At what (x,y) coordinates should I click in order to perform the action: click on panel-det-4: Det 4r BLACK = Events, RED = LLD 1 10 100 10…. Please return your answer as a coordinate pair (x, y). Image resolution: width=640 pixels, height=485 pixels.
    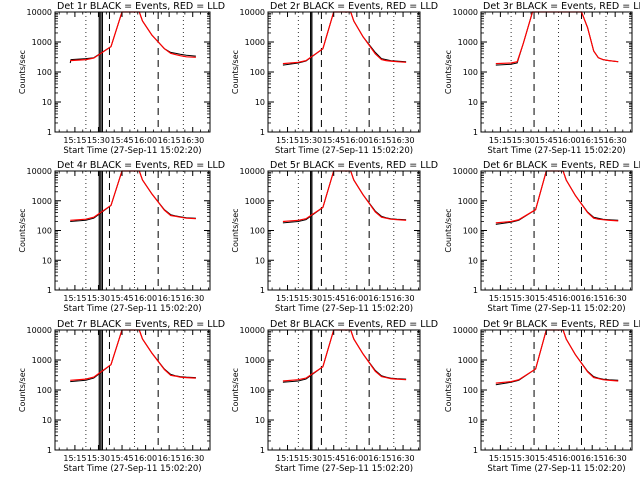
    Looking at the image, I should click on (121, 237).